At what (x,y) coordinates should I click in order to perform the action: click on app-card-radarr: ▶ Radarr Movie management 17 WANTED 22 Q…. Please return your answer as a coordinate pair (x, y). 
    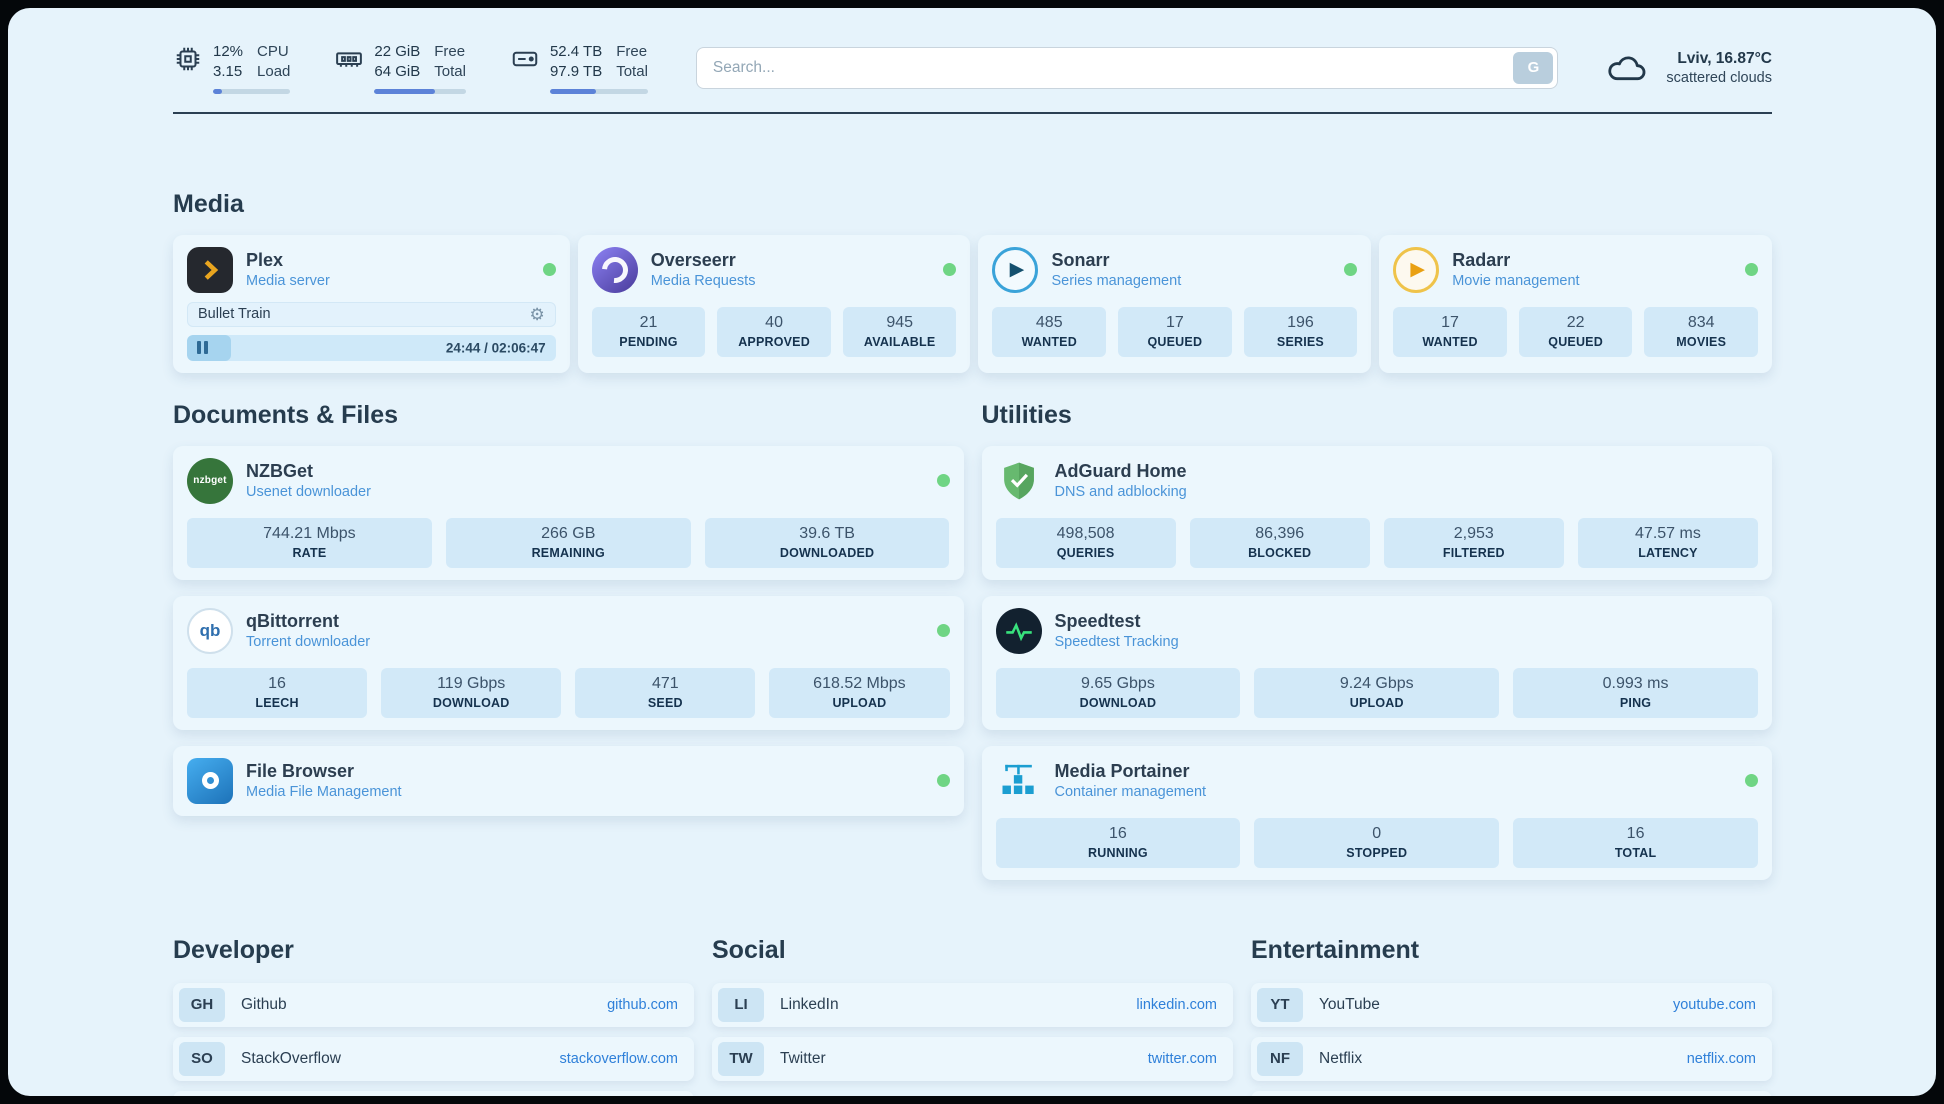
    Looking at the image, I should click on (1575, 303).